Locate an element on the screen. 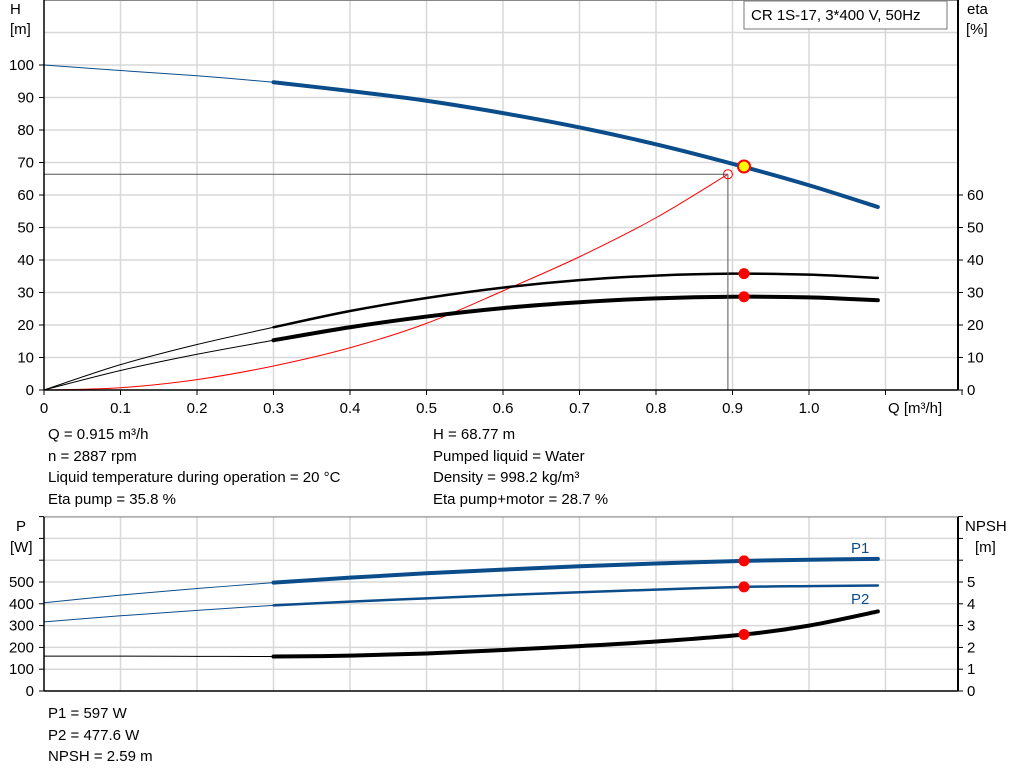 This screenshot has width=1024, height=781. x-tick-label: 0.5 is located at coordinates (426, 408).